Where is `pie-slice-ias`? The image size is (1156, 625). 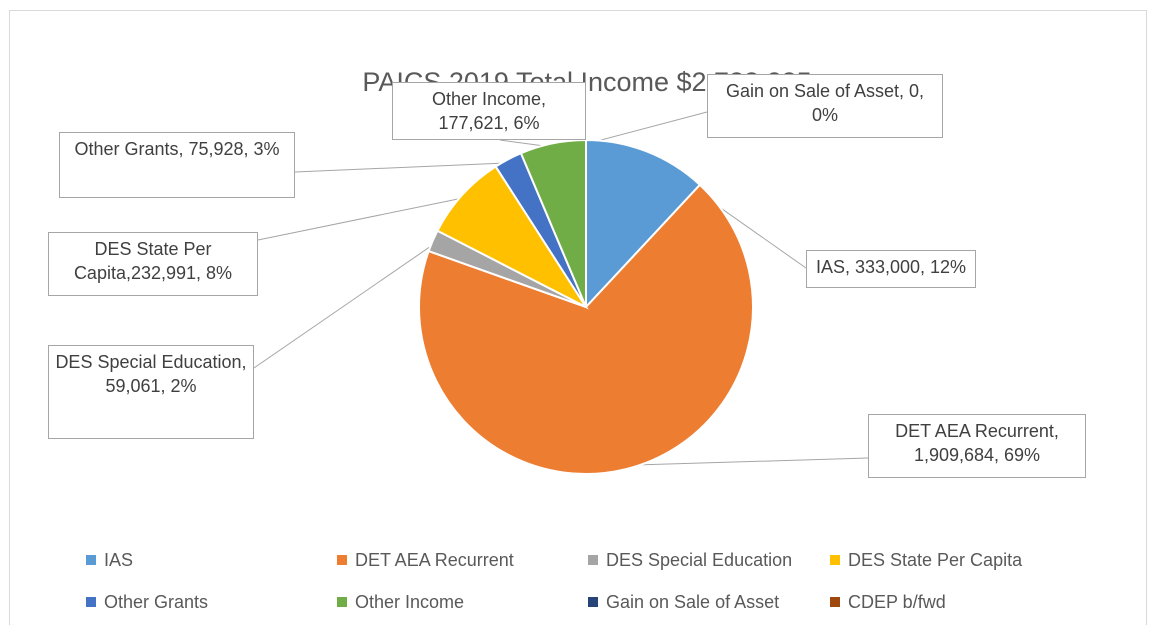
pie-slice-ias is located at coordinates (643, 224).